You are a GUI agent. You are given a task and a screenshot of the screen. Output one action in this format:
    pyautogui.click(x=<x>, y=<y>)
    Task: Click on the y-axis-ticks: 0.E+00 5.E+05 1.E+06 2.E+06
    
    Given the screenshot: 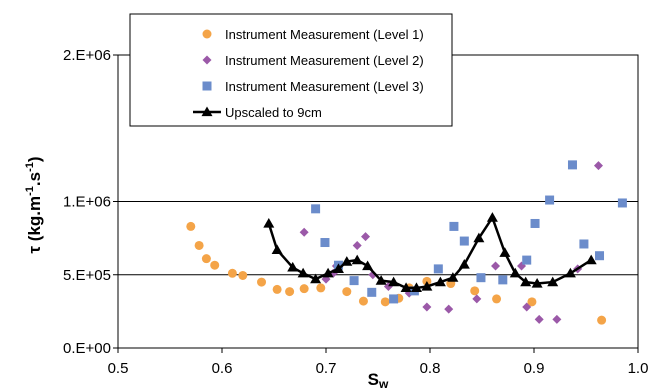 What is the action you would take?
    pyautogui.click(x=90, y=202)
    